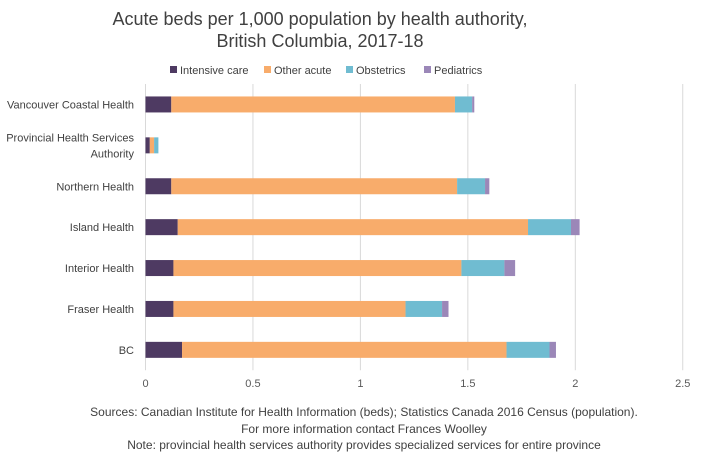 This screenshot has height=460, width=709. I want to click on category-label: Authority, so click(113, 154).